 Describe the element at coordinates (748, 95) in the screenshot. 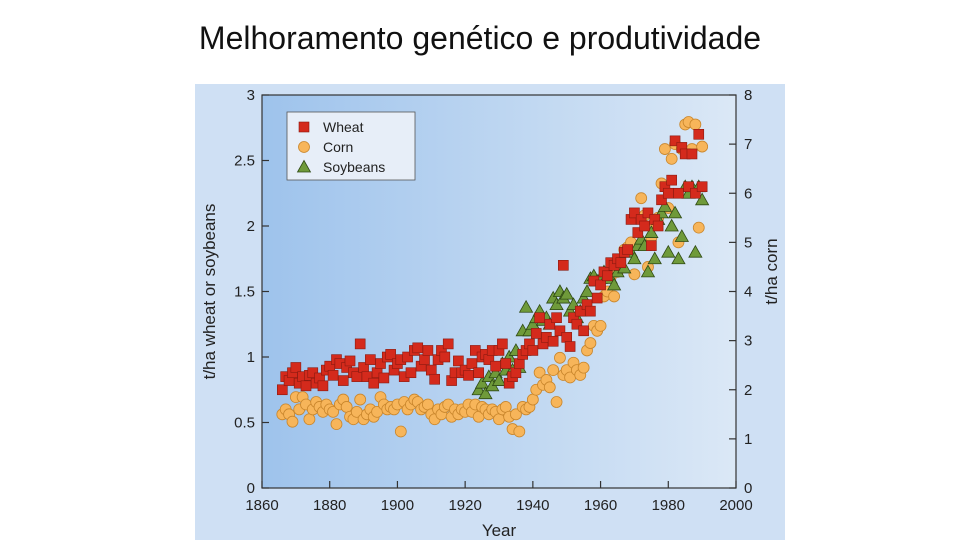

I see `y-right-tick-label: 8` at that location.